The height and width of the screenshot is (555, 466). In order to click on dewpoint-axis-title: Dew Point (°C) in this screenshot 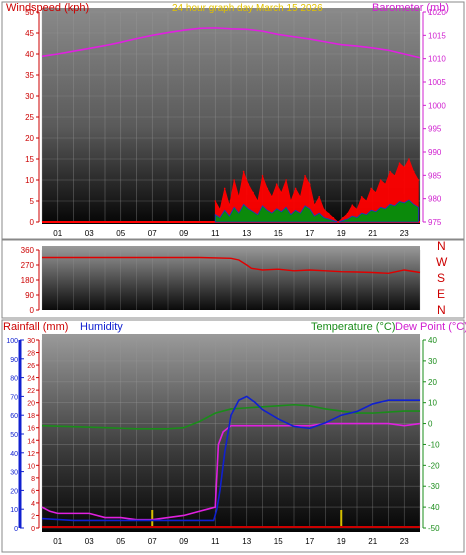, I will do `click(430, 327)`.